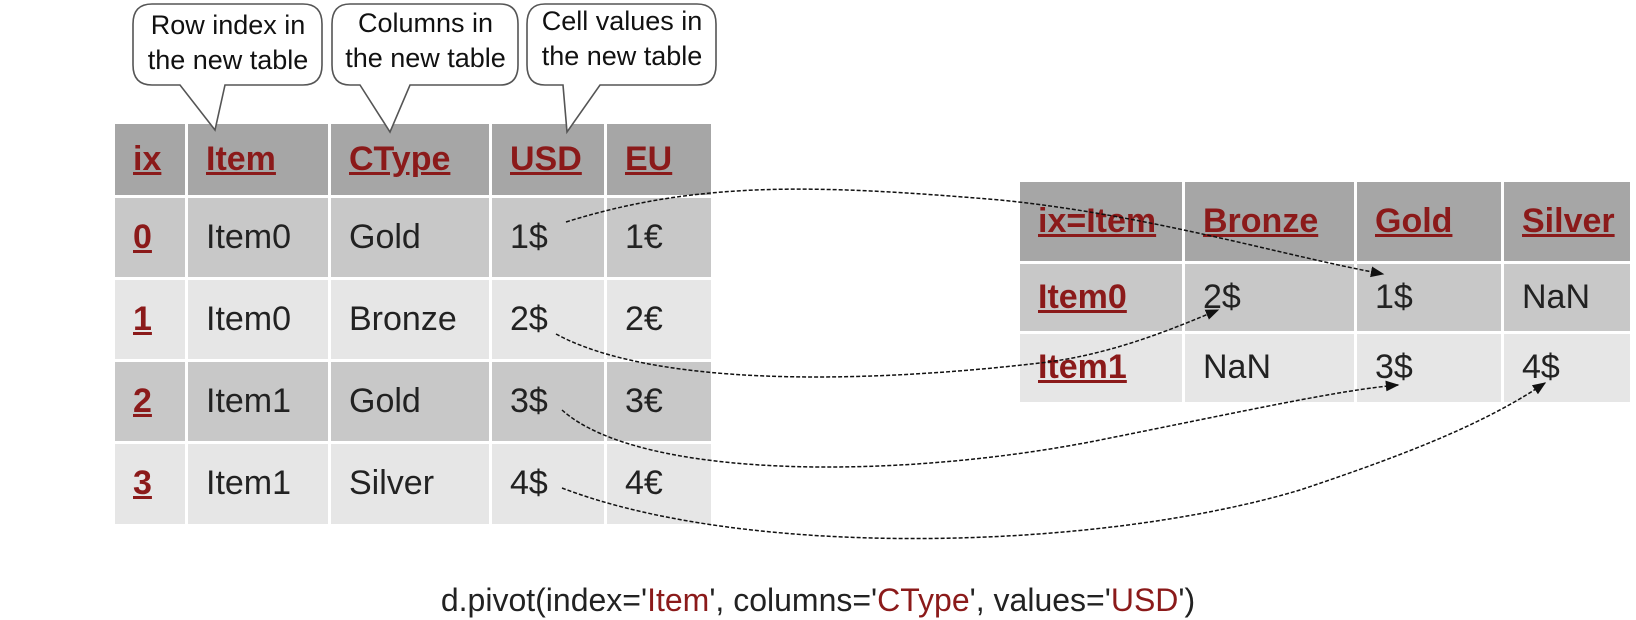 This screenshot has height=620, width=1636. What do you see at coordinates (228, 60) in the screenshot?
I see `callout-row-index-line2: the new table` at bounding box center [228, 60].